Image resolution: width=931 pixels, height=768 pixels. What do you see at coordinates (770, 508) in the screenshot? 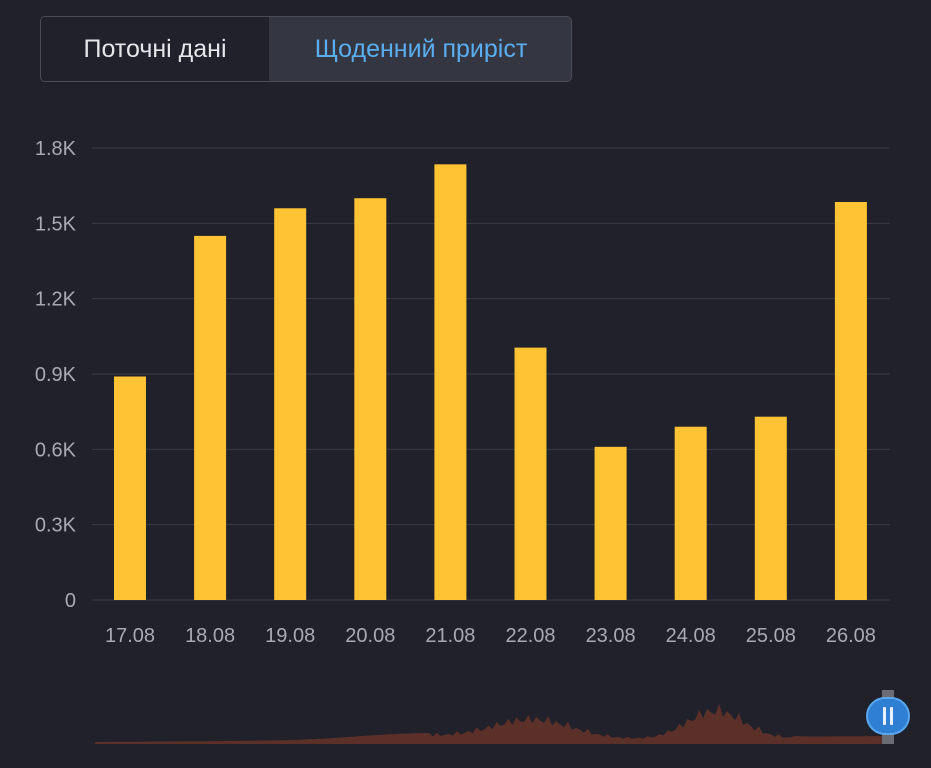
I see `bar-25.08` at bounding box center [770, 508].